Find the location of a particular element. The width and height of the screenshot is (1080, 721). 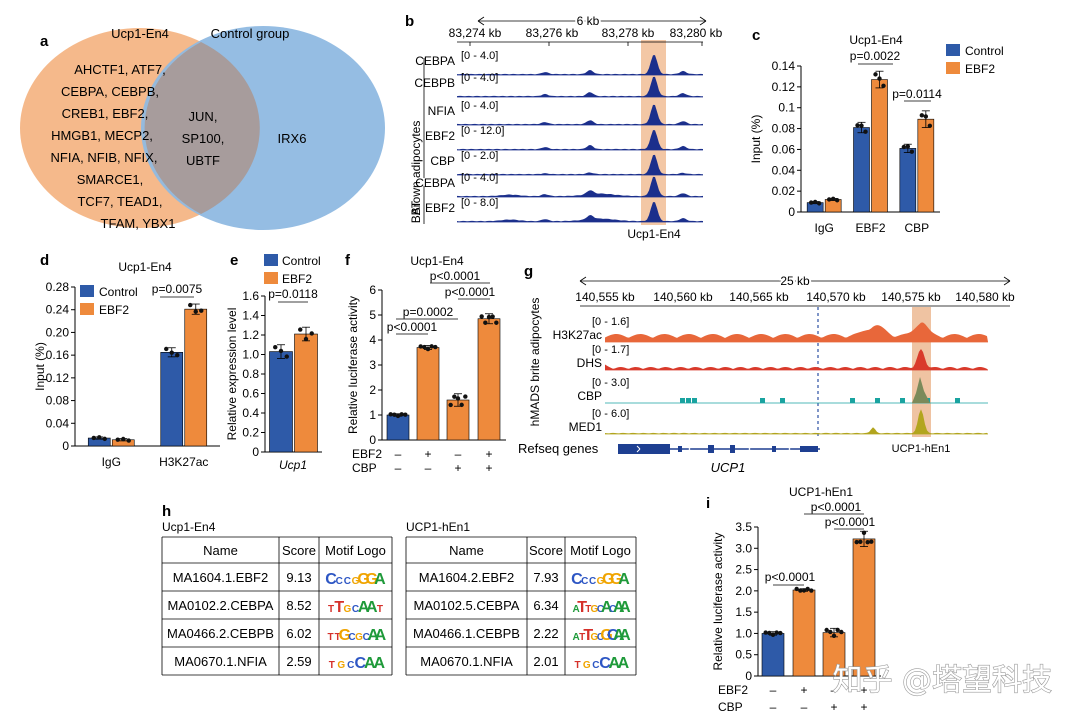

c-chart-y-label: Input (%) is located at coordinates (756, 139).